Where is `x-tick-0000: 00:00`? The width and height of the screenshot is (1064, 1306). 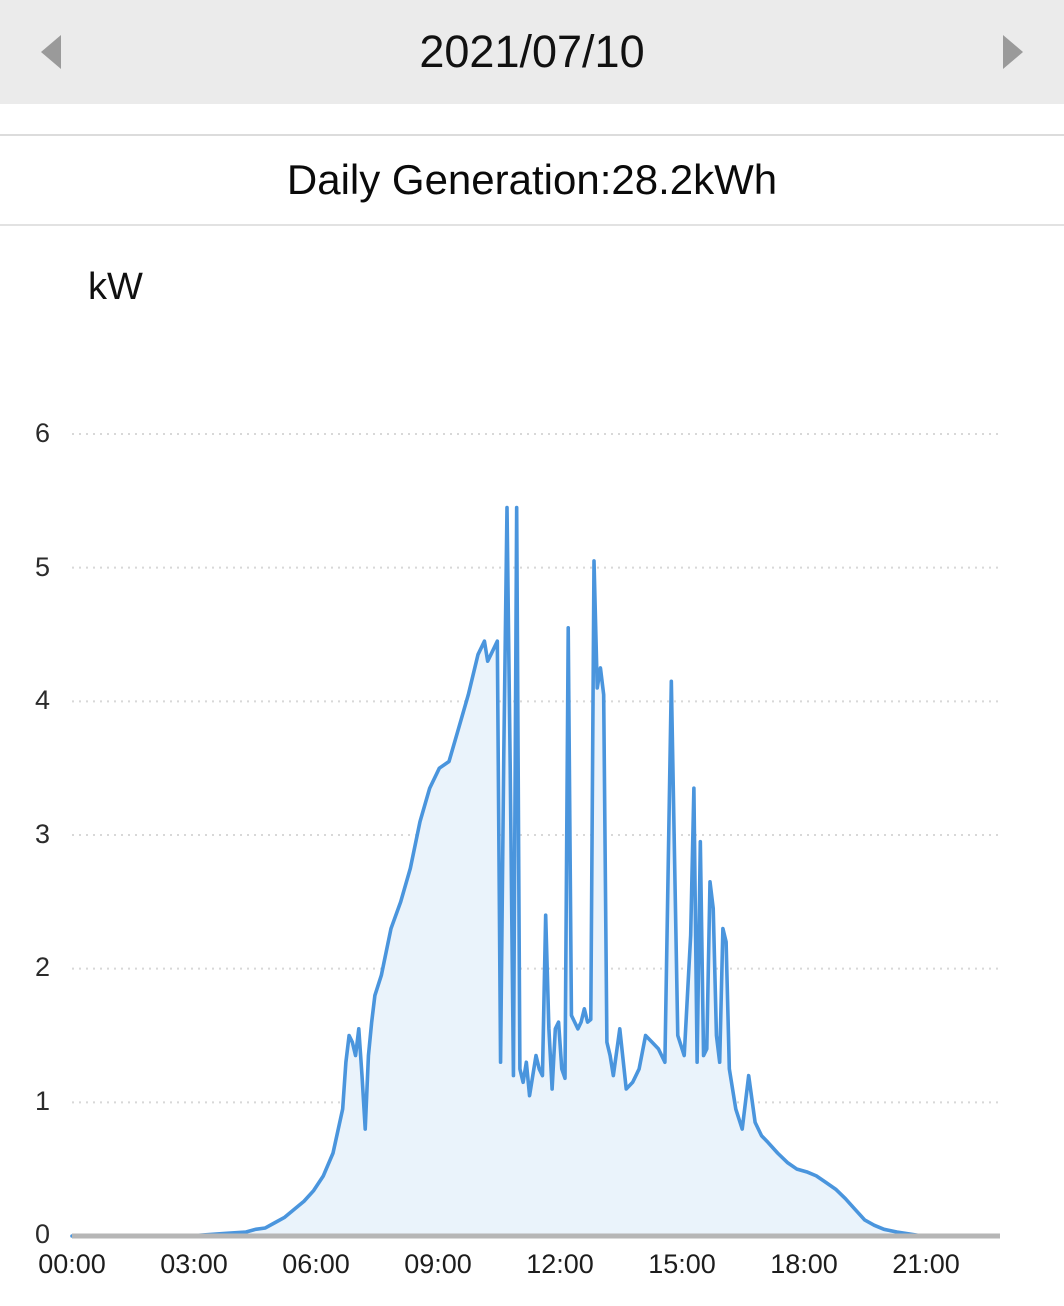 x-tick-0000: 00:00 is located at coordinates (72, 1264).